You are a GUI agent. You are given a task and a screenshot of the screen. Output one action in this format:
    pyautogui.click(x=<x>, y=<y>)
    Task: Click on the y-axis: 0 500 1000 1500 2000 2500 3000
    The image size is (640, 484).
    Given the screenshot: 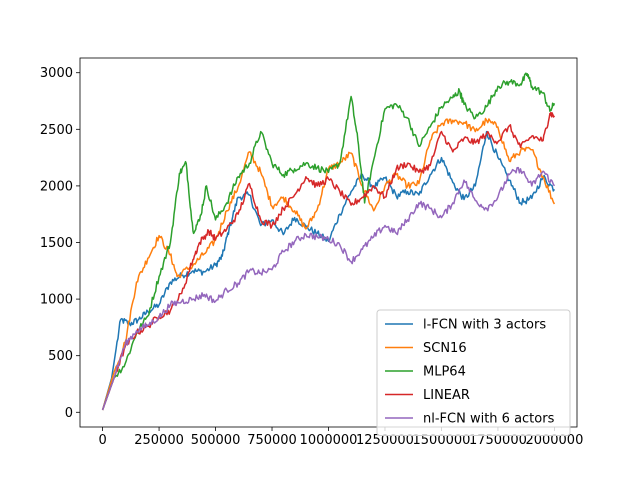 What is the action you would take?
    pyautogui.click(x=60, y=243)
    